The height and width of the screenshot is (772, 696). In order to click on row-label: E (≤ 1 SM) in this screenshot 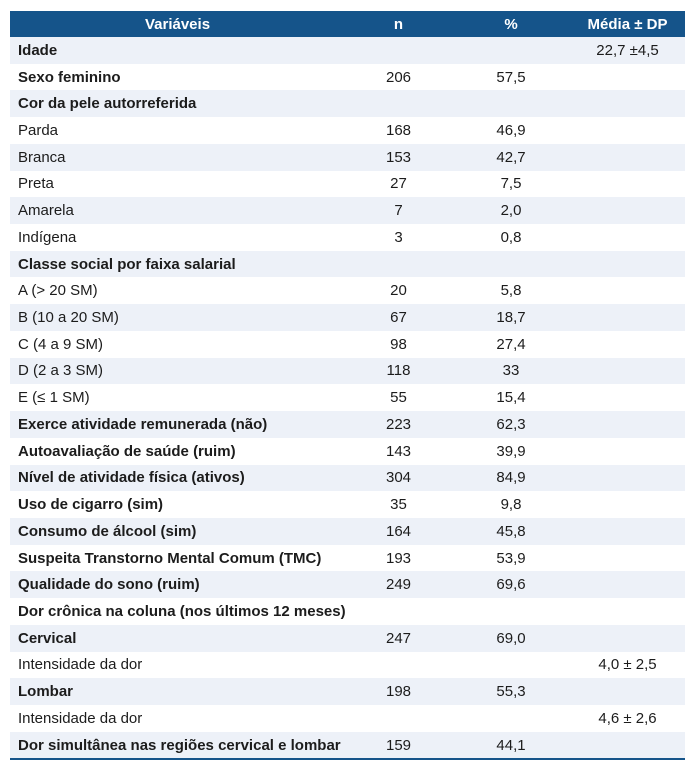, I will do `click(54, 398)`.